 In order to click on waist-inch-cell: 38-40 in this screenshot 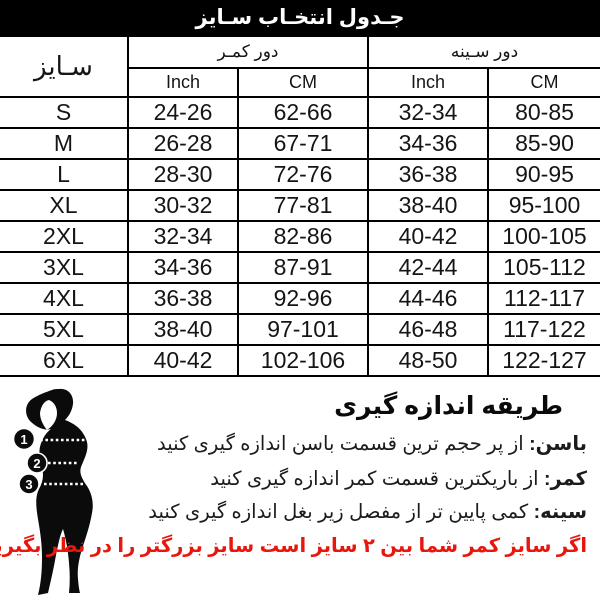, I will do `click(183, 329)`.